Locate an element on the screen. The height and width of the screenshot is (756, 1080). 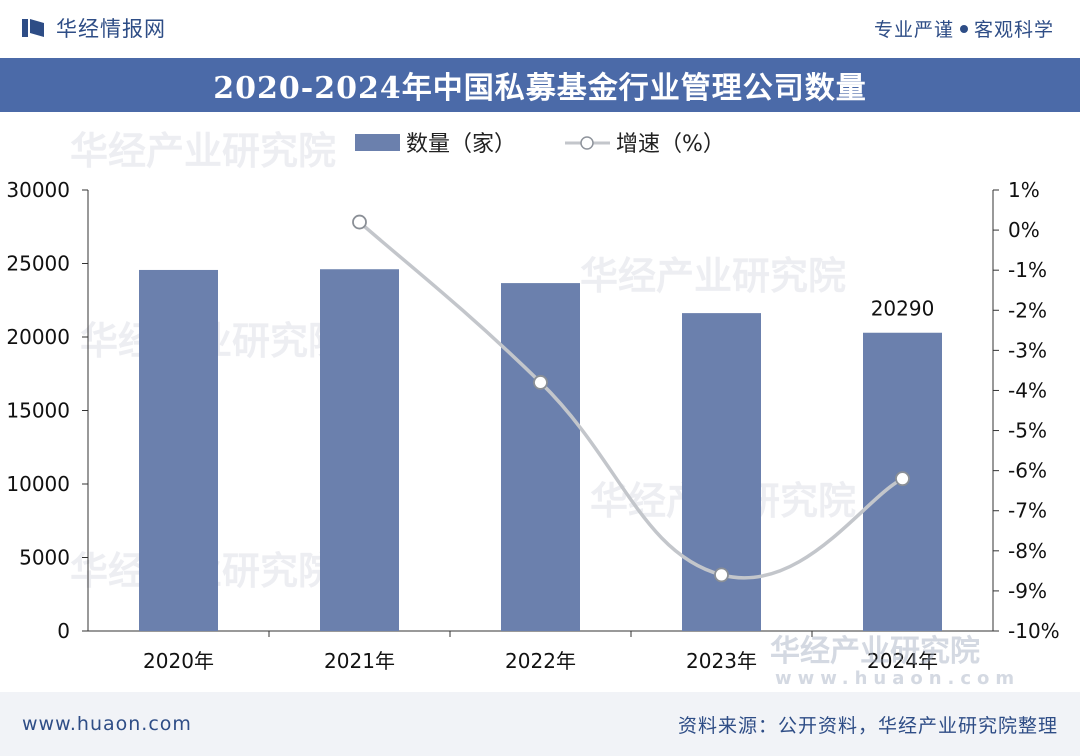
page-title: 2020-2024年中国私募基金行业管理公司数量 is located at coordinates (540, 88).